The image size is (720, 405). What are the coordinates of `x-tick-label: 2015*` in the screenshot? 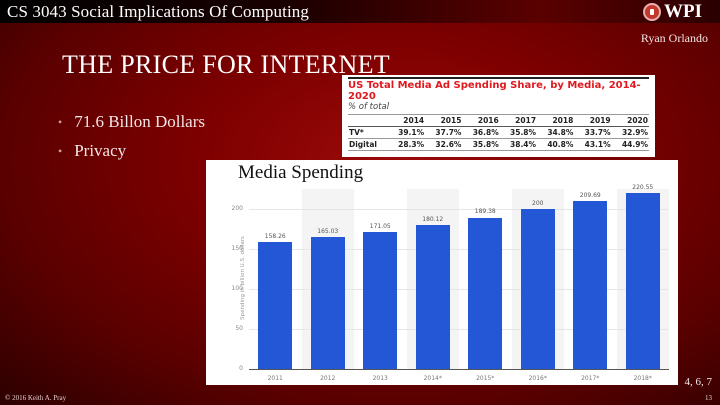 It's located at (485, 378).